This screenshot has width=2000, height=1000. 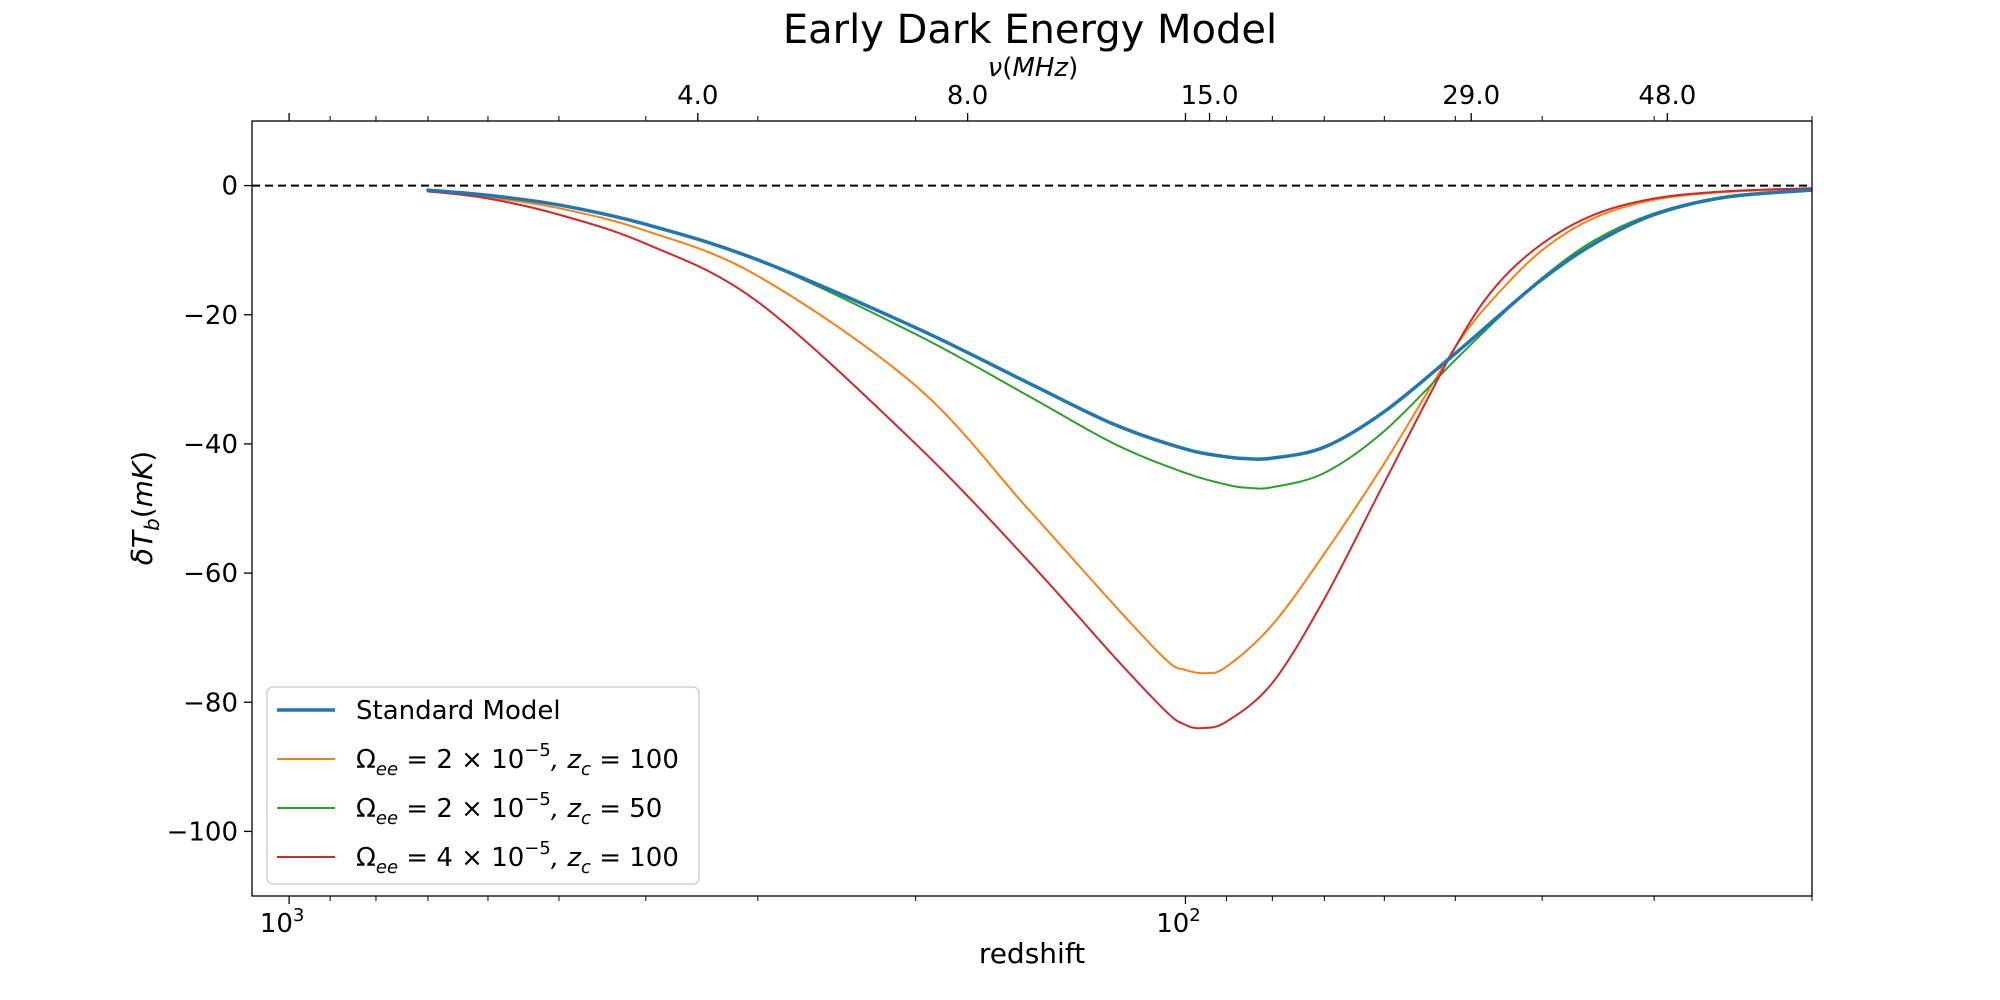 I want to click on legend-box, so click(x=483, y=785).